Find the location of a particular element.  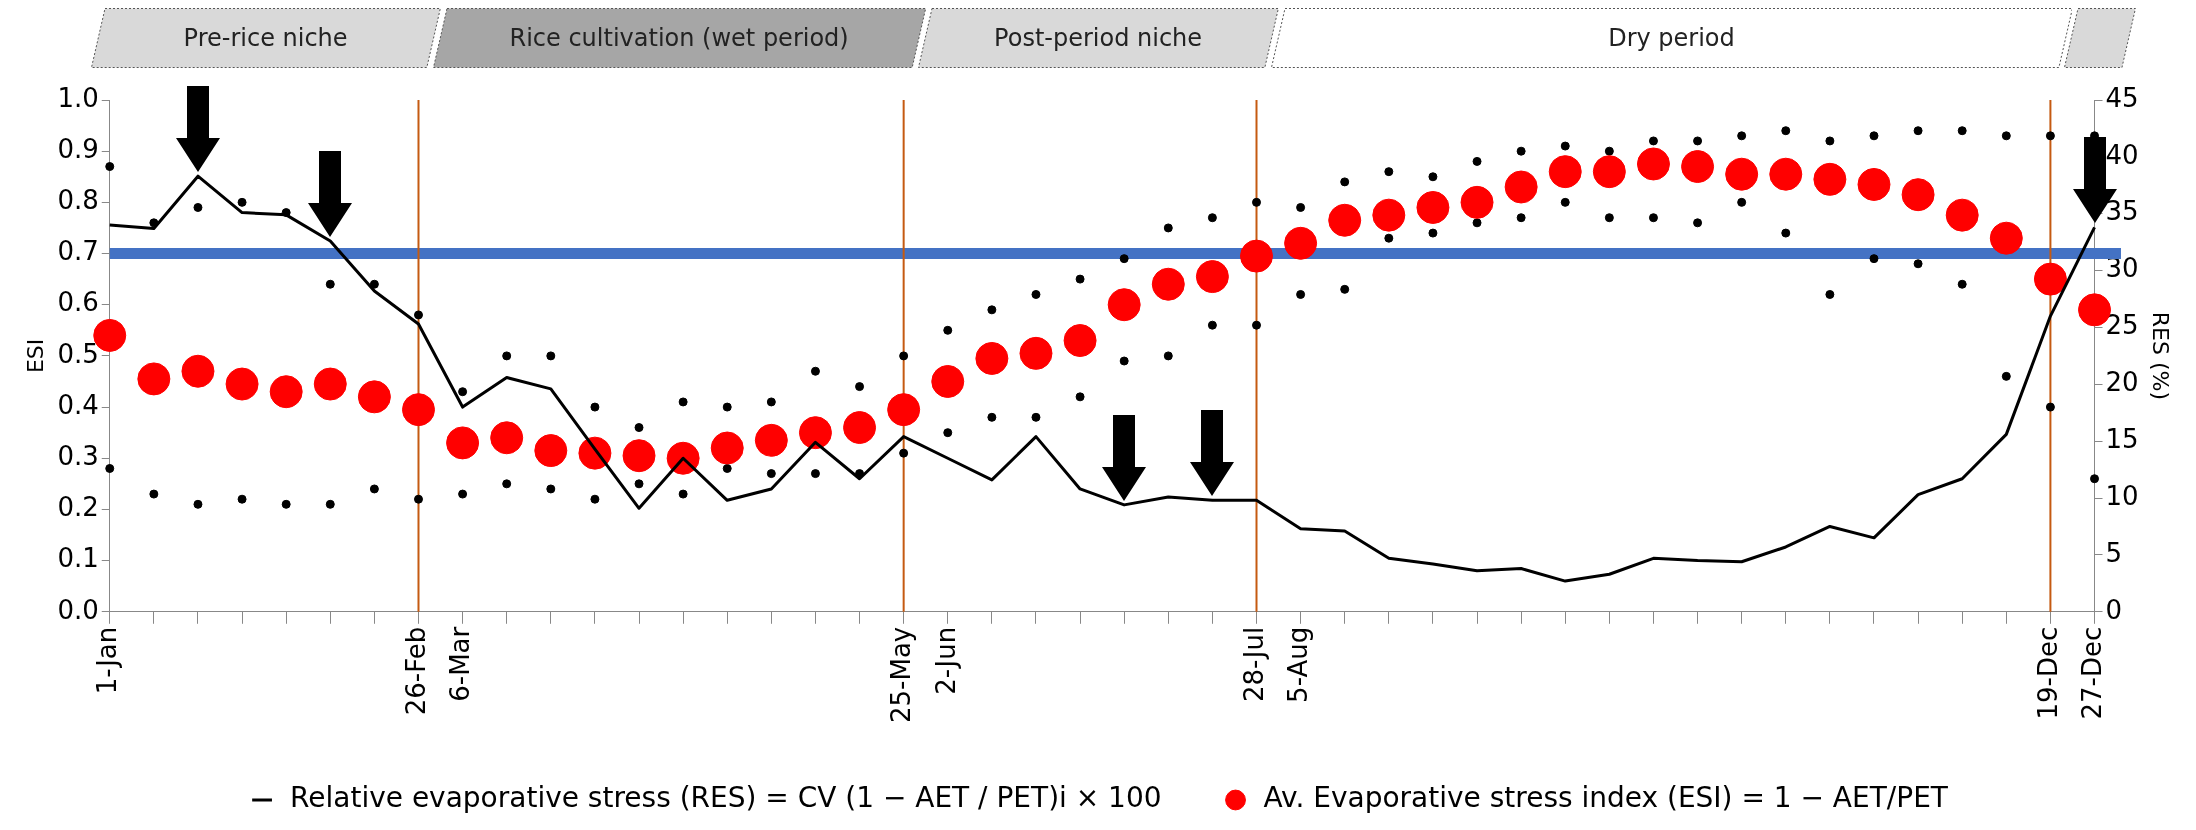

y-tick-label: 0.3 is located at coordinates (78, 456).